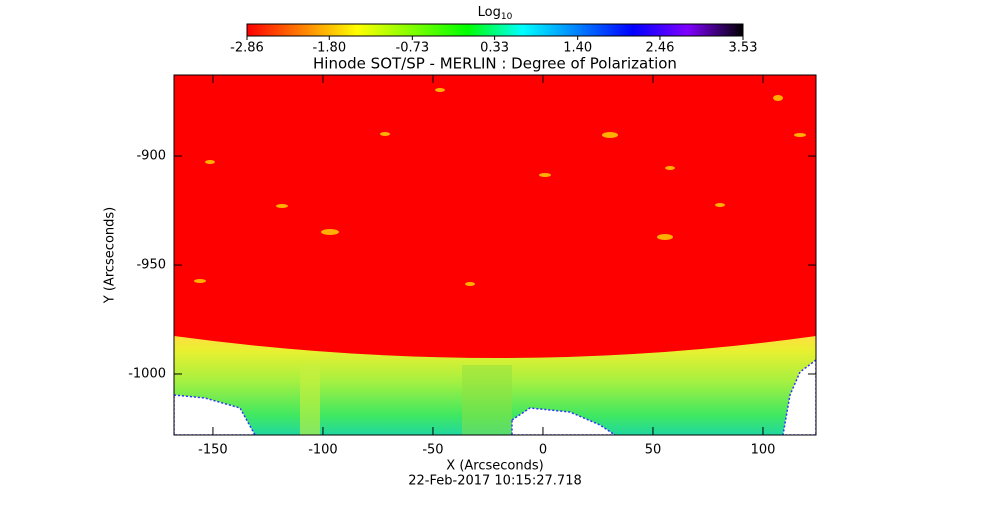 This screenshot has height=512, width=989. I want to click on y-tick-label: -900, so click(151, 156).